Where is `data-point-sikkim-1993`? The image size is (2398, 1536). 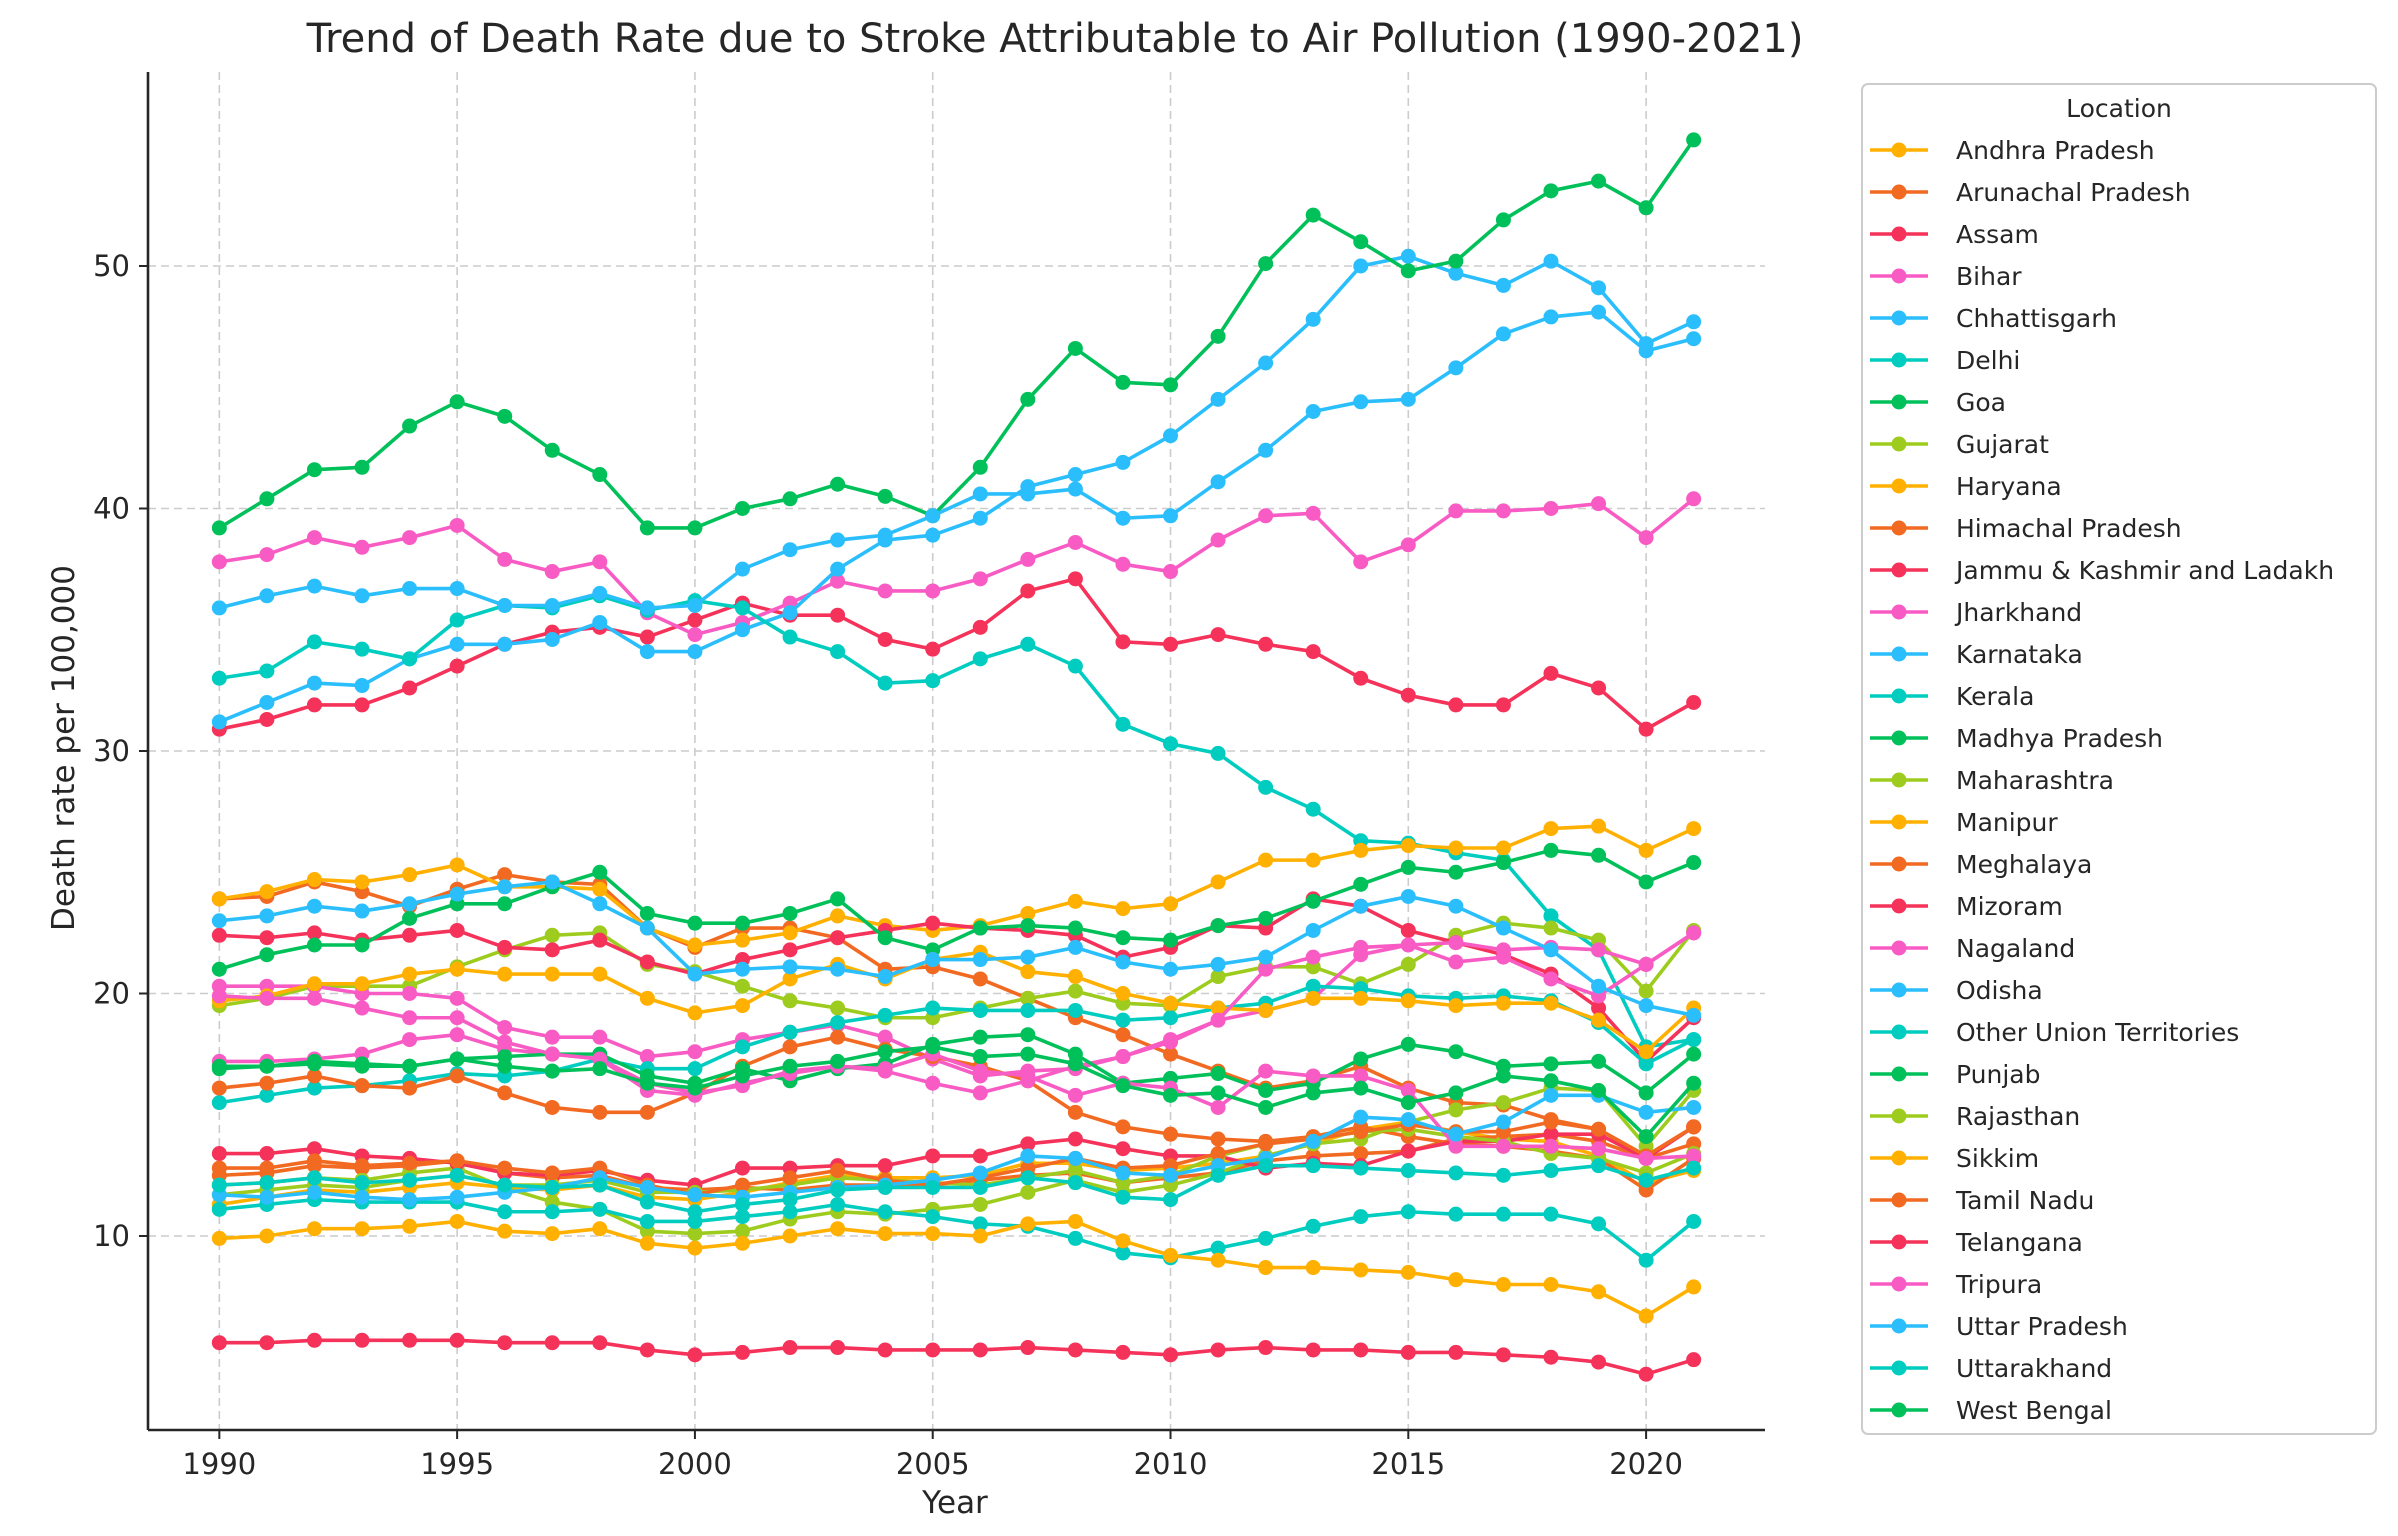
data-point-sikkim-1993 is located at coordinates (362, 1229).